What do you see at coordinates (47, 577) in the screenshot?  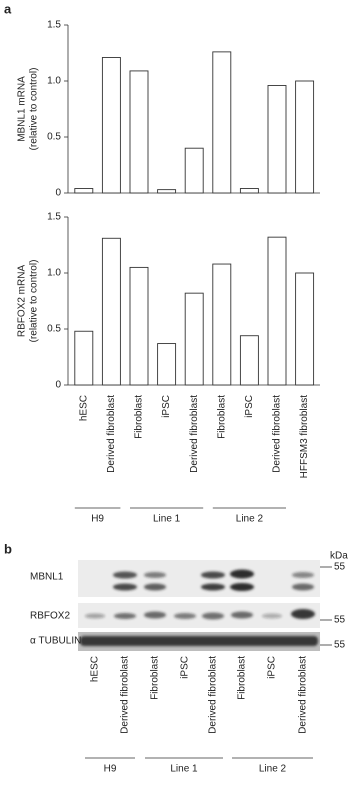 I see `row-label: MBNL1` at bounding box center [47, 577].